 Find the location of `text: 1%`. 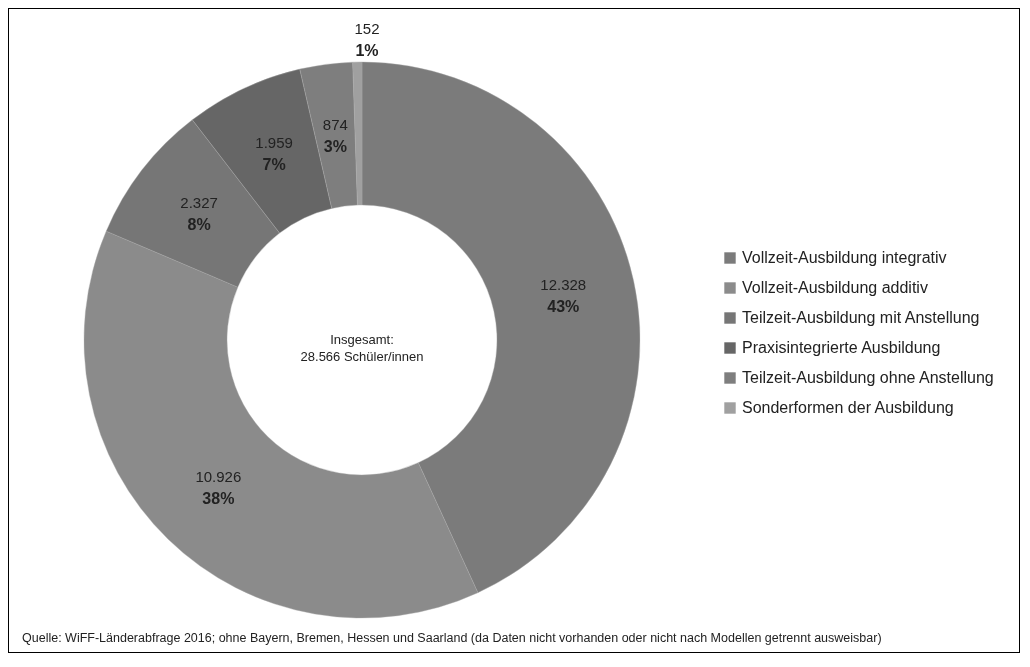

text: 1% is located at coordinates (367, 51).